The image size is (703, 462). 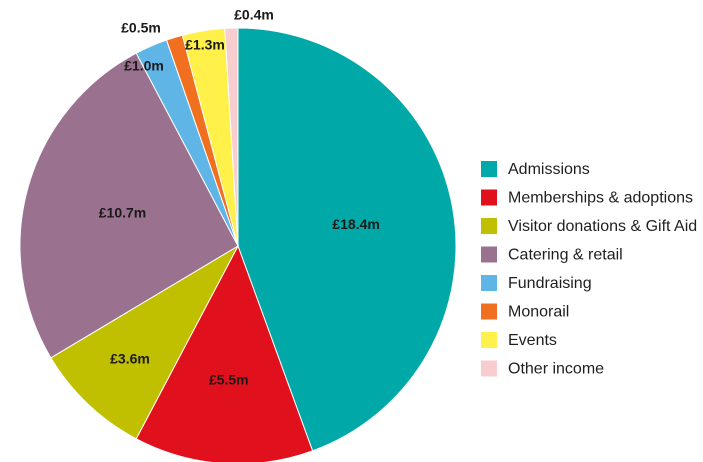 What do you see at coordinates (556, 369) in the screenshot?
I see `legend-label-other-income: Other income` at bounding box center [556, 369].